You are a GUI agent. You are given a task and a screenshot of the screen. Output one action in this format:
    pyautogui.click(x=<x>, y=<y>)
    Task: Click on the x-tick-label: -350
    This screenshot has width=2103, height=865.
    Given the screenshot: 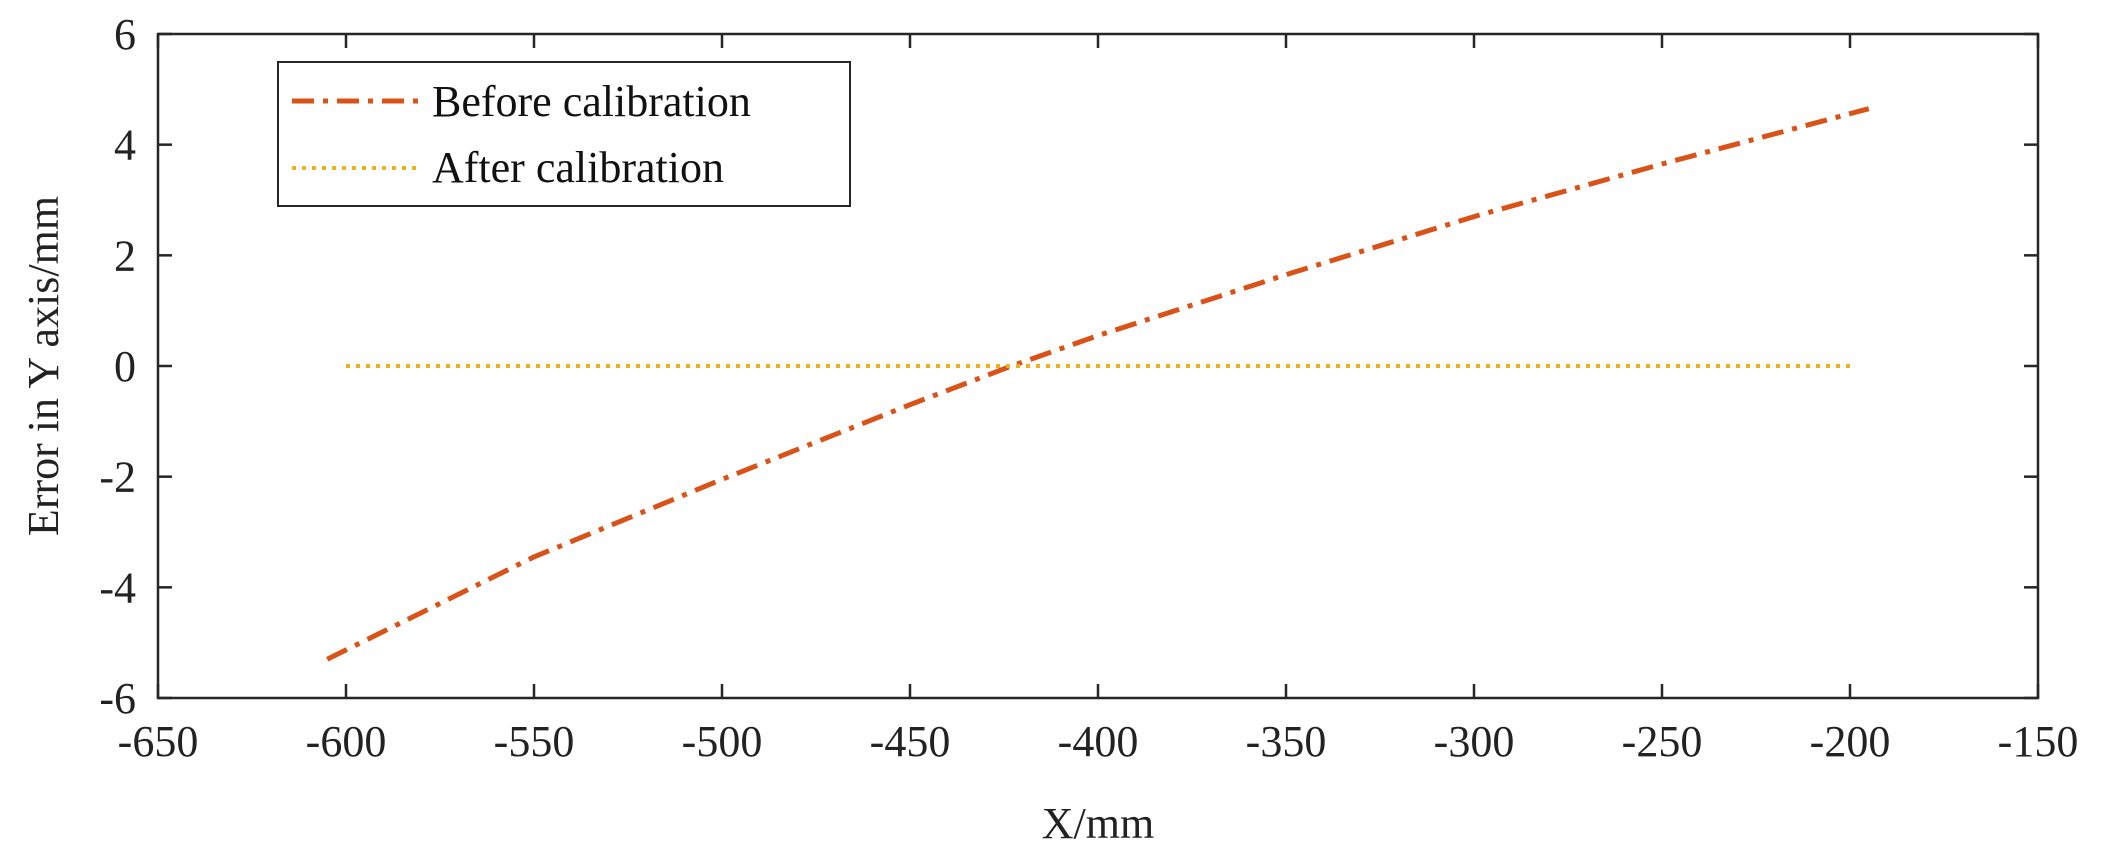 What is the action you would take?
    pyautogui.click(x=1286, y=741)
    